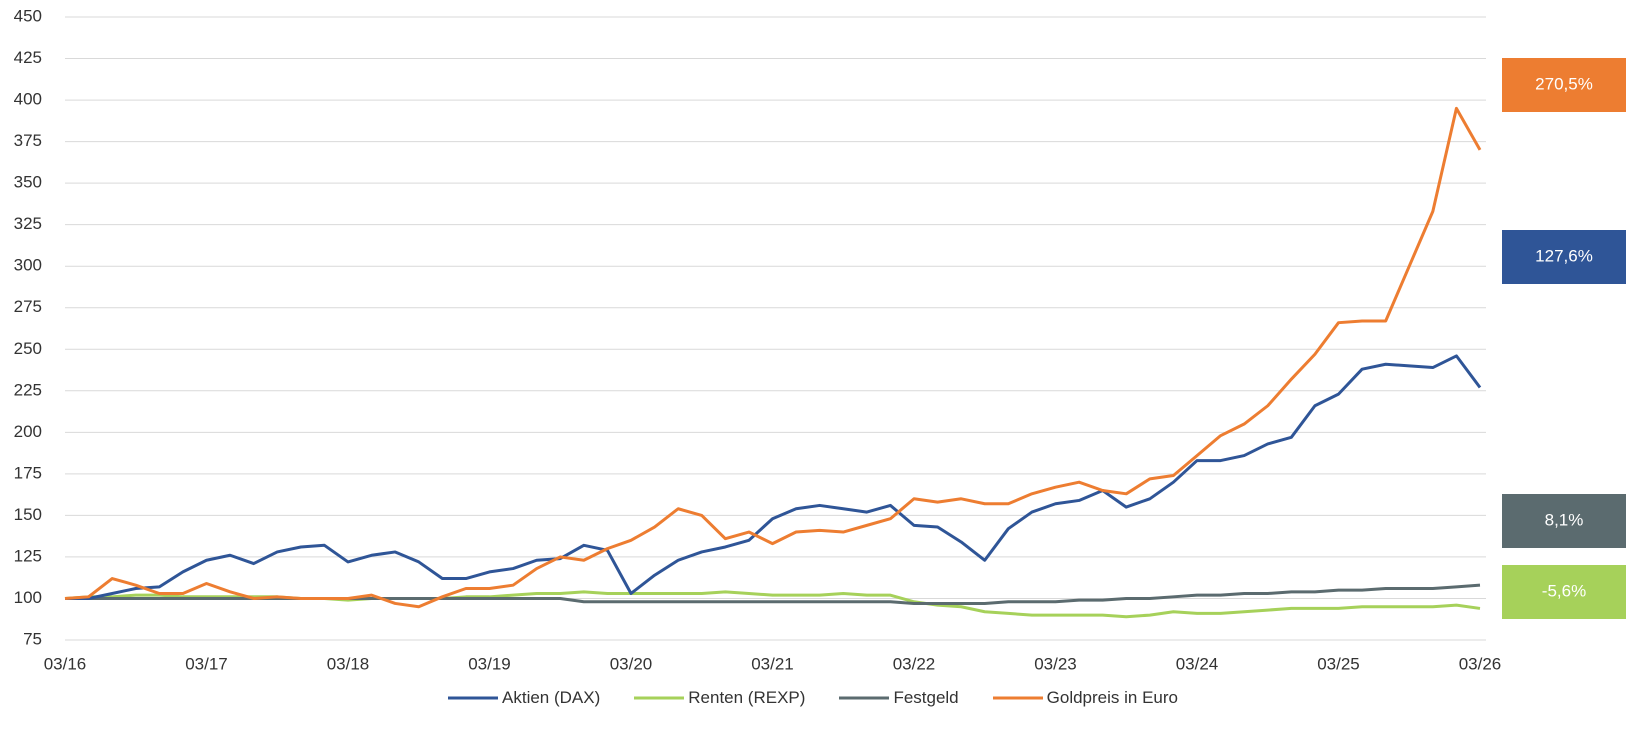  I want to click on y-tick-label: 375, so click(28, 140).